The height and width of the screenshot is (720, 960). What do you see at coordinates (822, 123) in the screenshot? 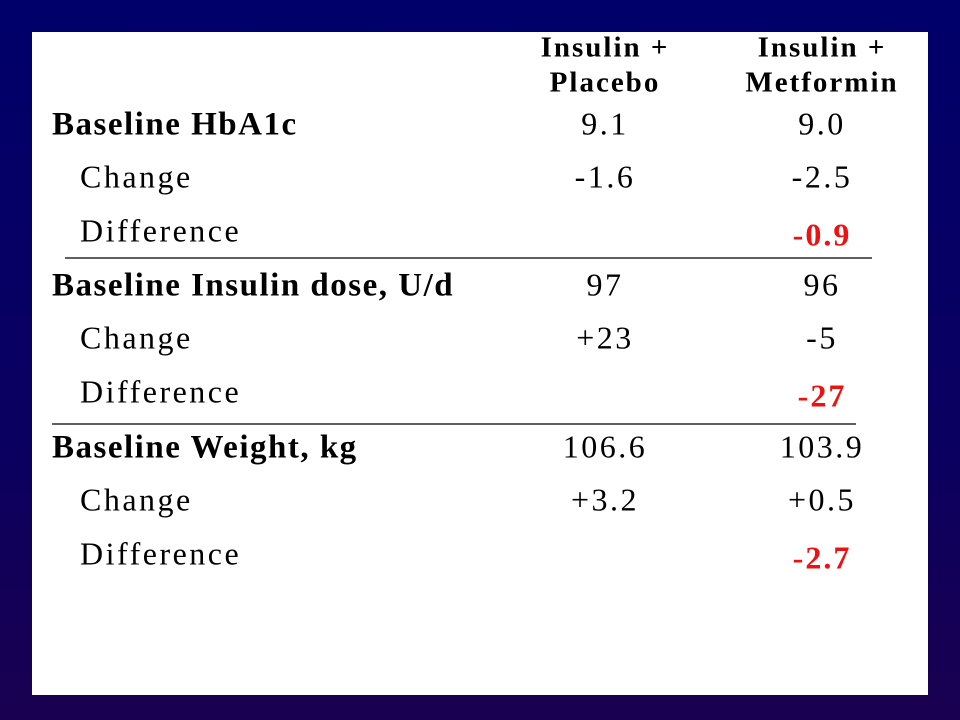
I see `baseline-value: 9.0` at bounding box center [822, 123].